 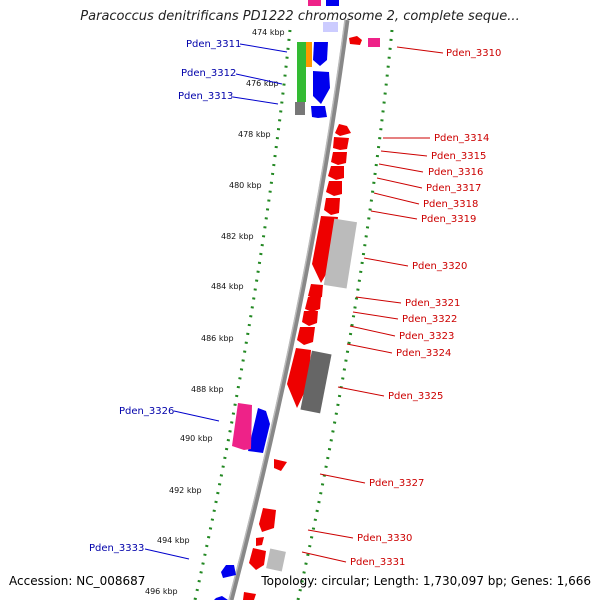 I want to click on gene-partial-red-bottom, so click(x=249, y=596).